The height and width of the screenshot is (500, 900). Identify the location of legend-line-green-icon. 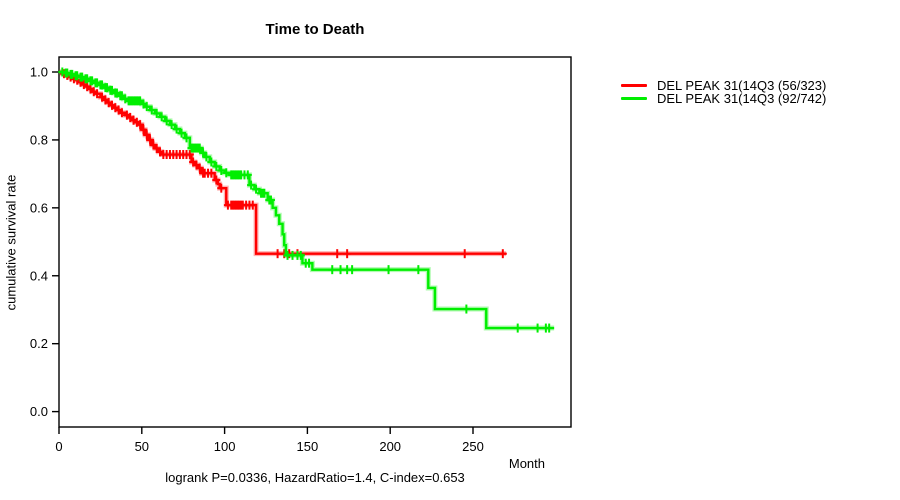
(634, 98).